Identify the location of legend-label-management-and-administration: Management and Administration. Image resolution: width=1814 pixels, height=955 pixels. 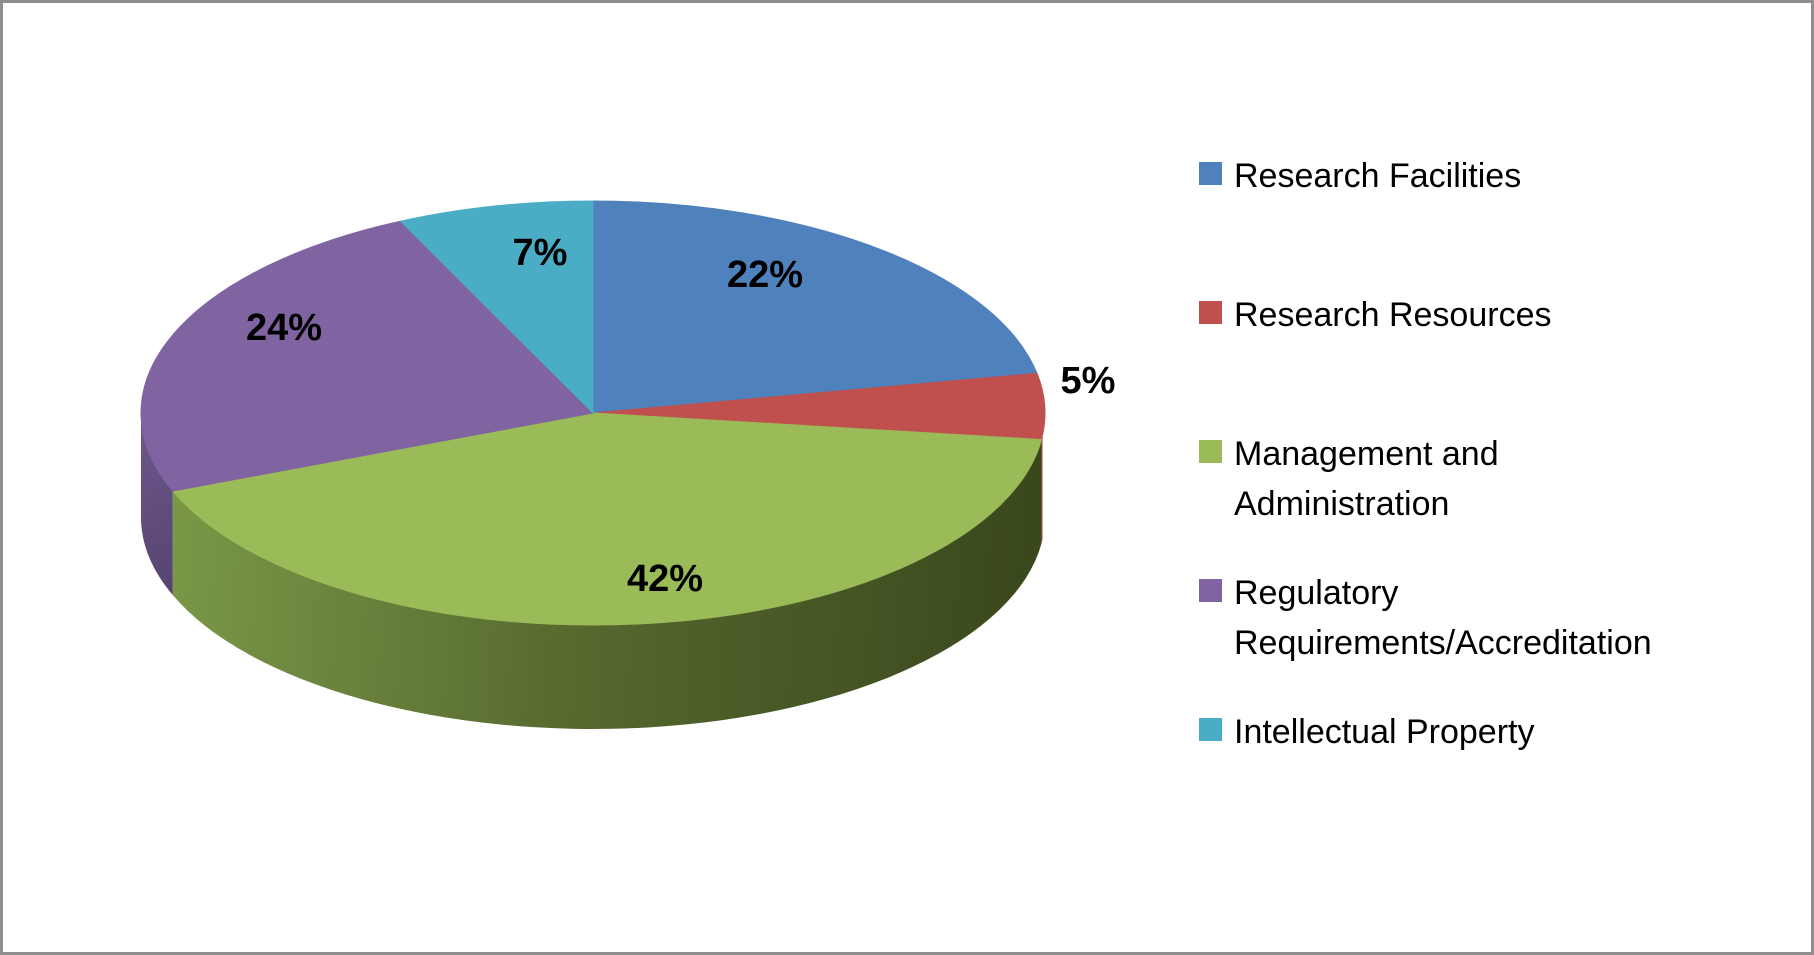
(1366, 479).